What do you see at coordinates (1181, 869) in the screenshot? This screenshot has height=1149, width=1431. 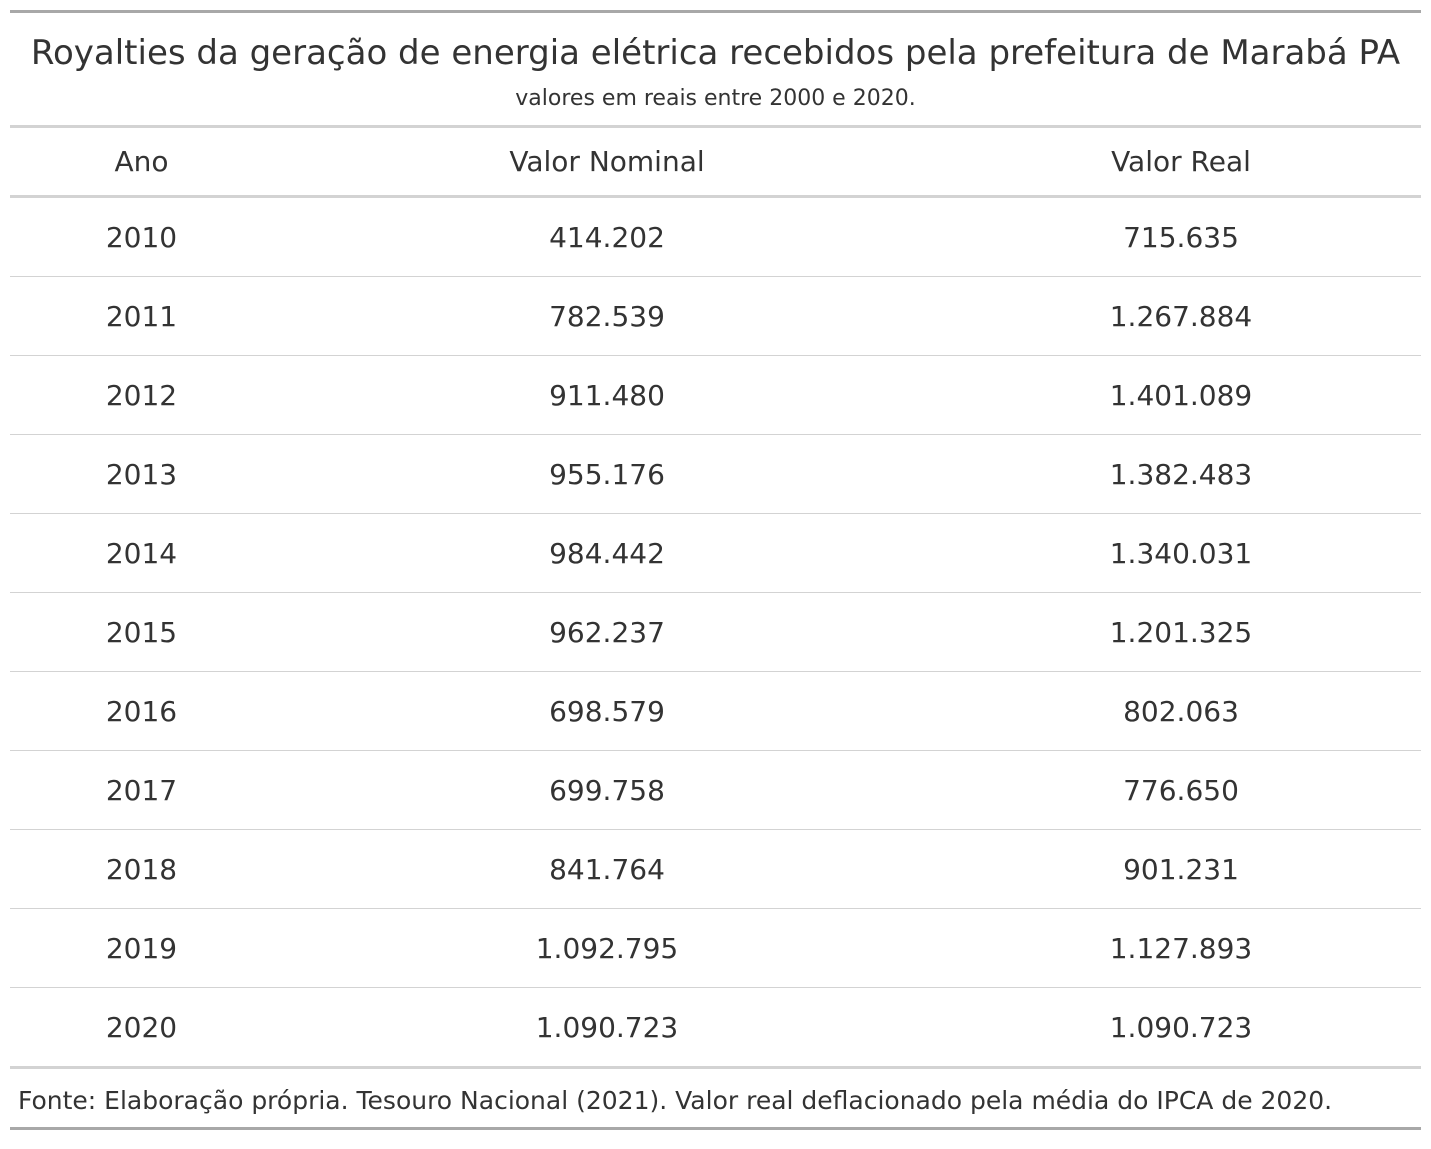 I see `cell-valor-real: 901.231` at bounding box center [1181, 869].